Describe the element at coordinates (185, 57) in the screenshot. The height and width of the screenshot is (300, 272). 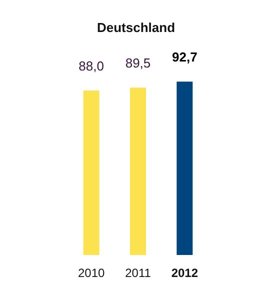
I see `data-label: 92,7` at that location.